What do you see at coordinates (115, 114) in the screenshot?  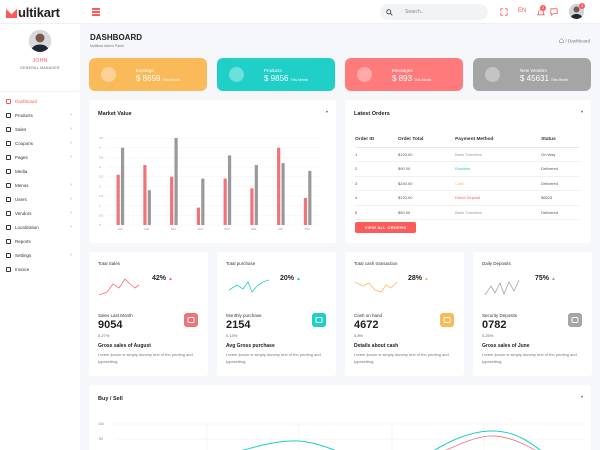 I see `card-title: Market Value` at bounding box center [115, 114].